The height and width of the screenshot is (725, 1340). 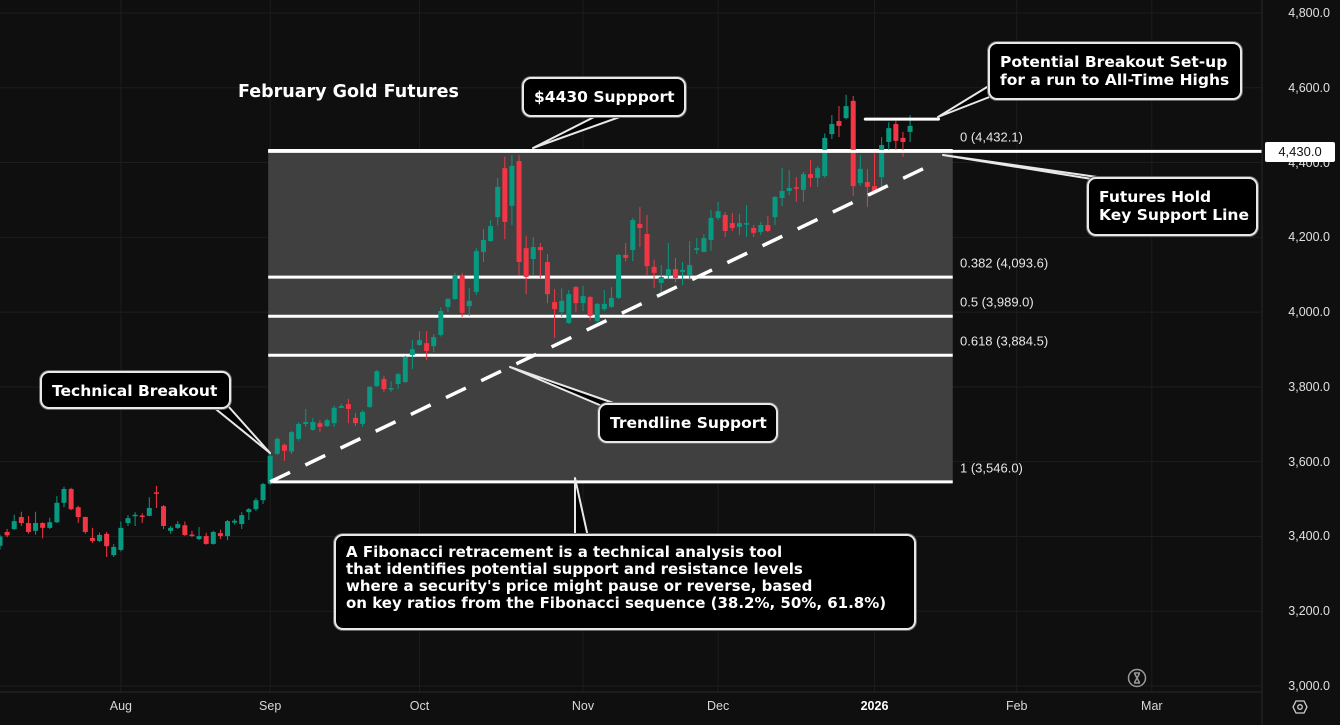 I want to click on pointer-futures-hold, so click(x=1030, y=167).